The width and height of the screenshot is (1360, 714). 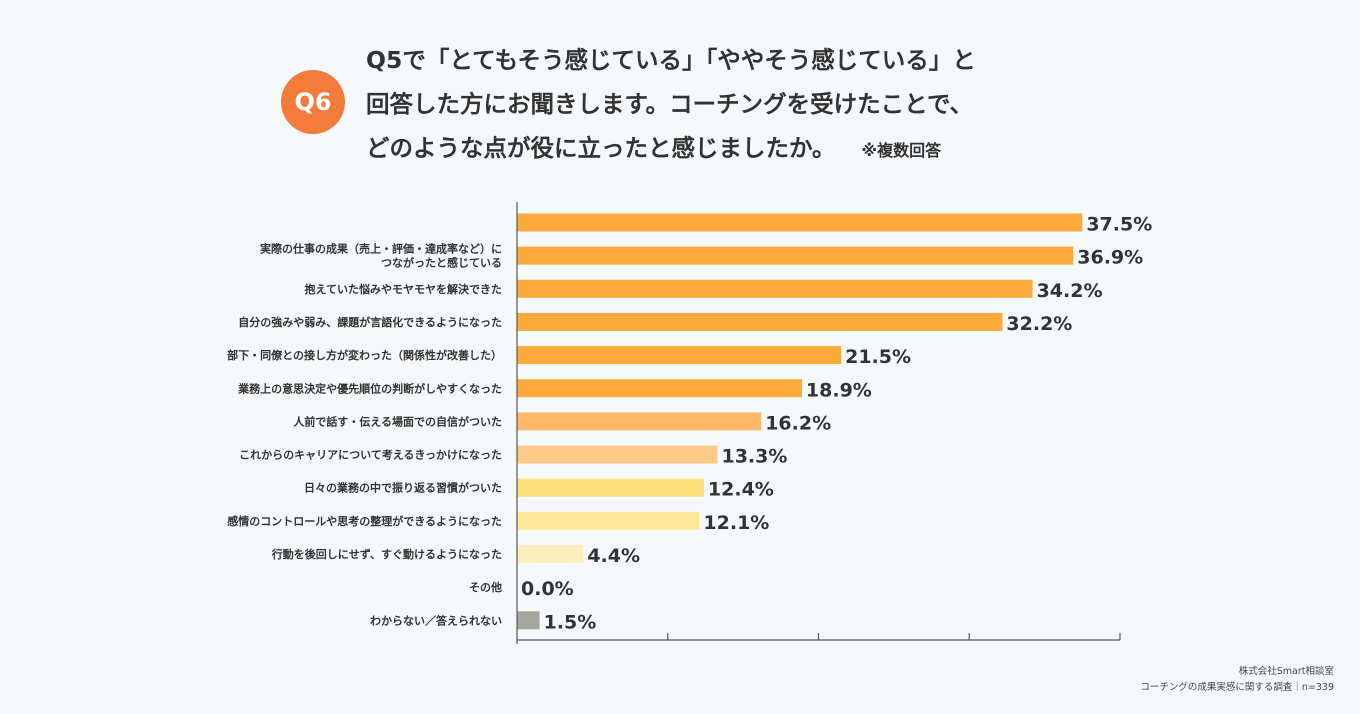 I want to click on category-label-3: 自分の強みや弱み、課題が言語化できるようになった, so click(x=370, y=322).